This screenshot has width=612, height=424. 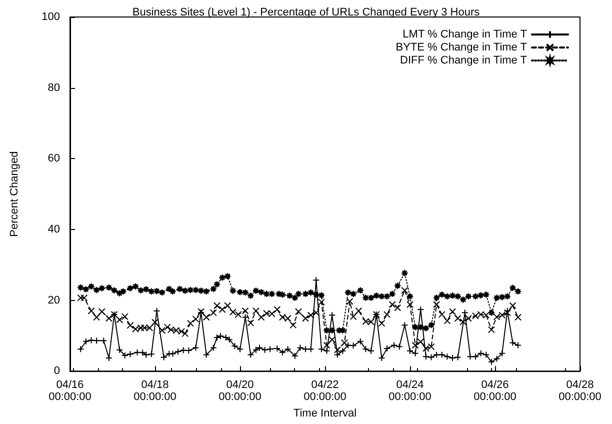 What do you see at coordinates (54, 88) in the screenshot?
I see `y-tick-label: 80` at bounding box center [54, 88].